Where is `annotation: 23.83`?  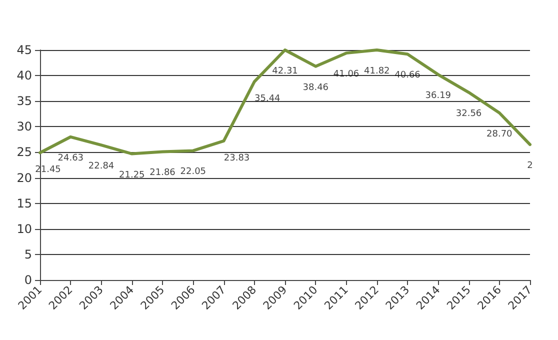 annotation: 23.83 is located at coordinates (237, 158).